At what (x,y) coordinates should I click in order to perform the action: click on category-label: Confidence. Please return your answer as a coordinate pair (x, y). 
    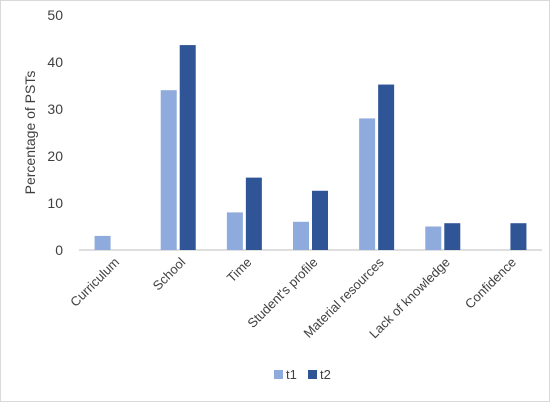
    Looking at the image, I should click on (490, 283).